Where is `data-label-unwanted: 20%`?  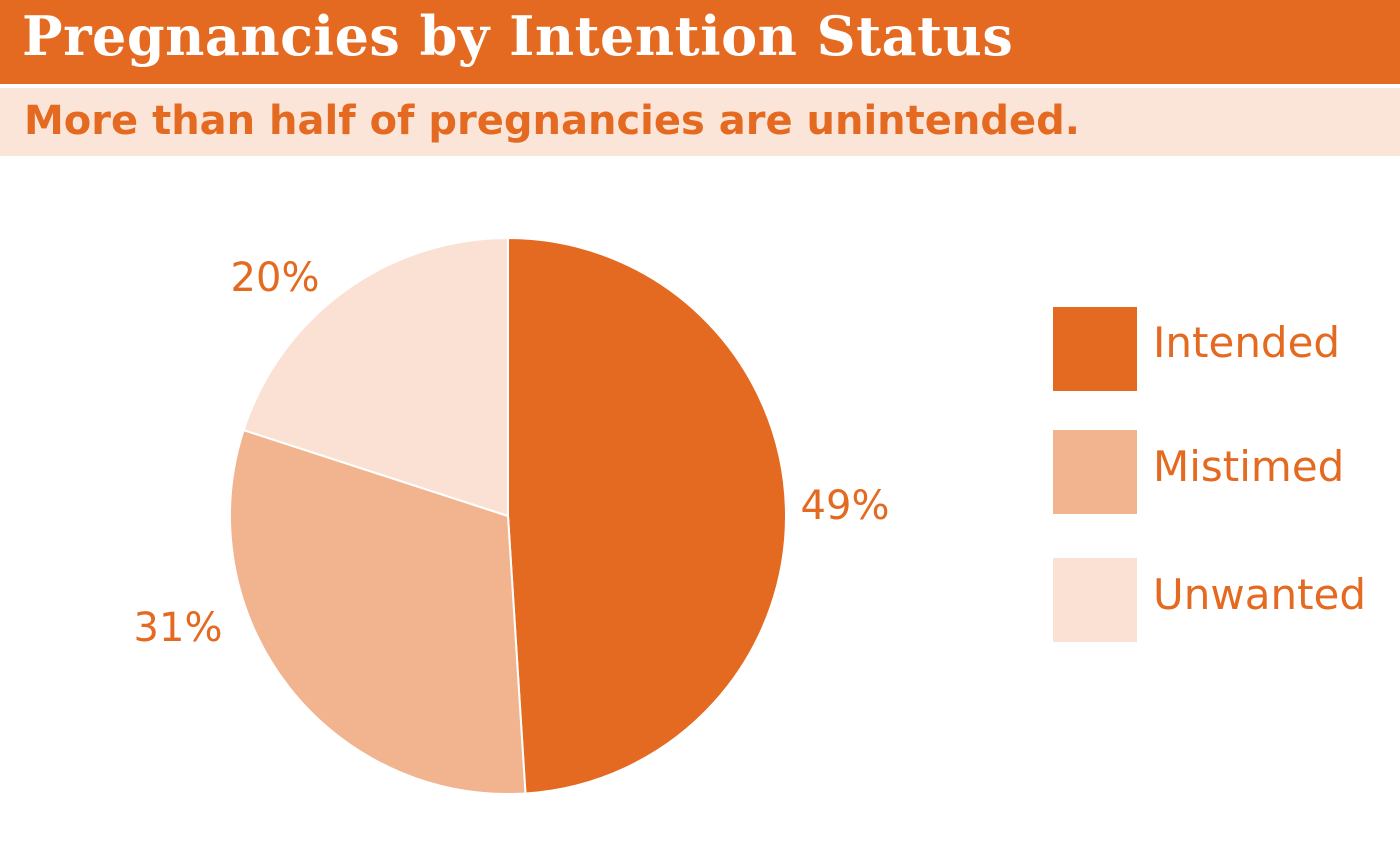 data-label-unwanted: 20% is located at coordinates (275, 278).